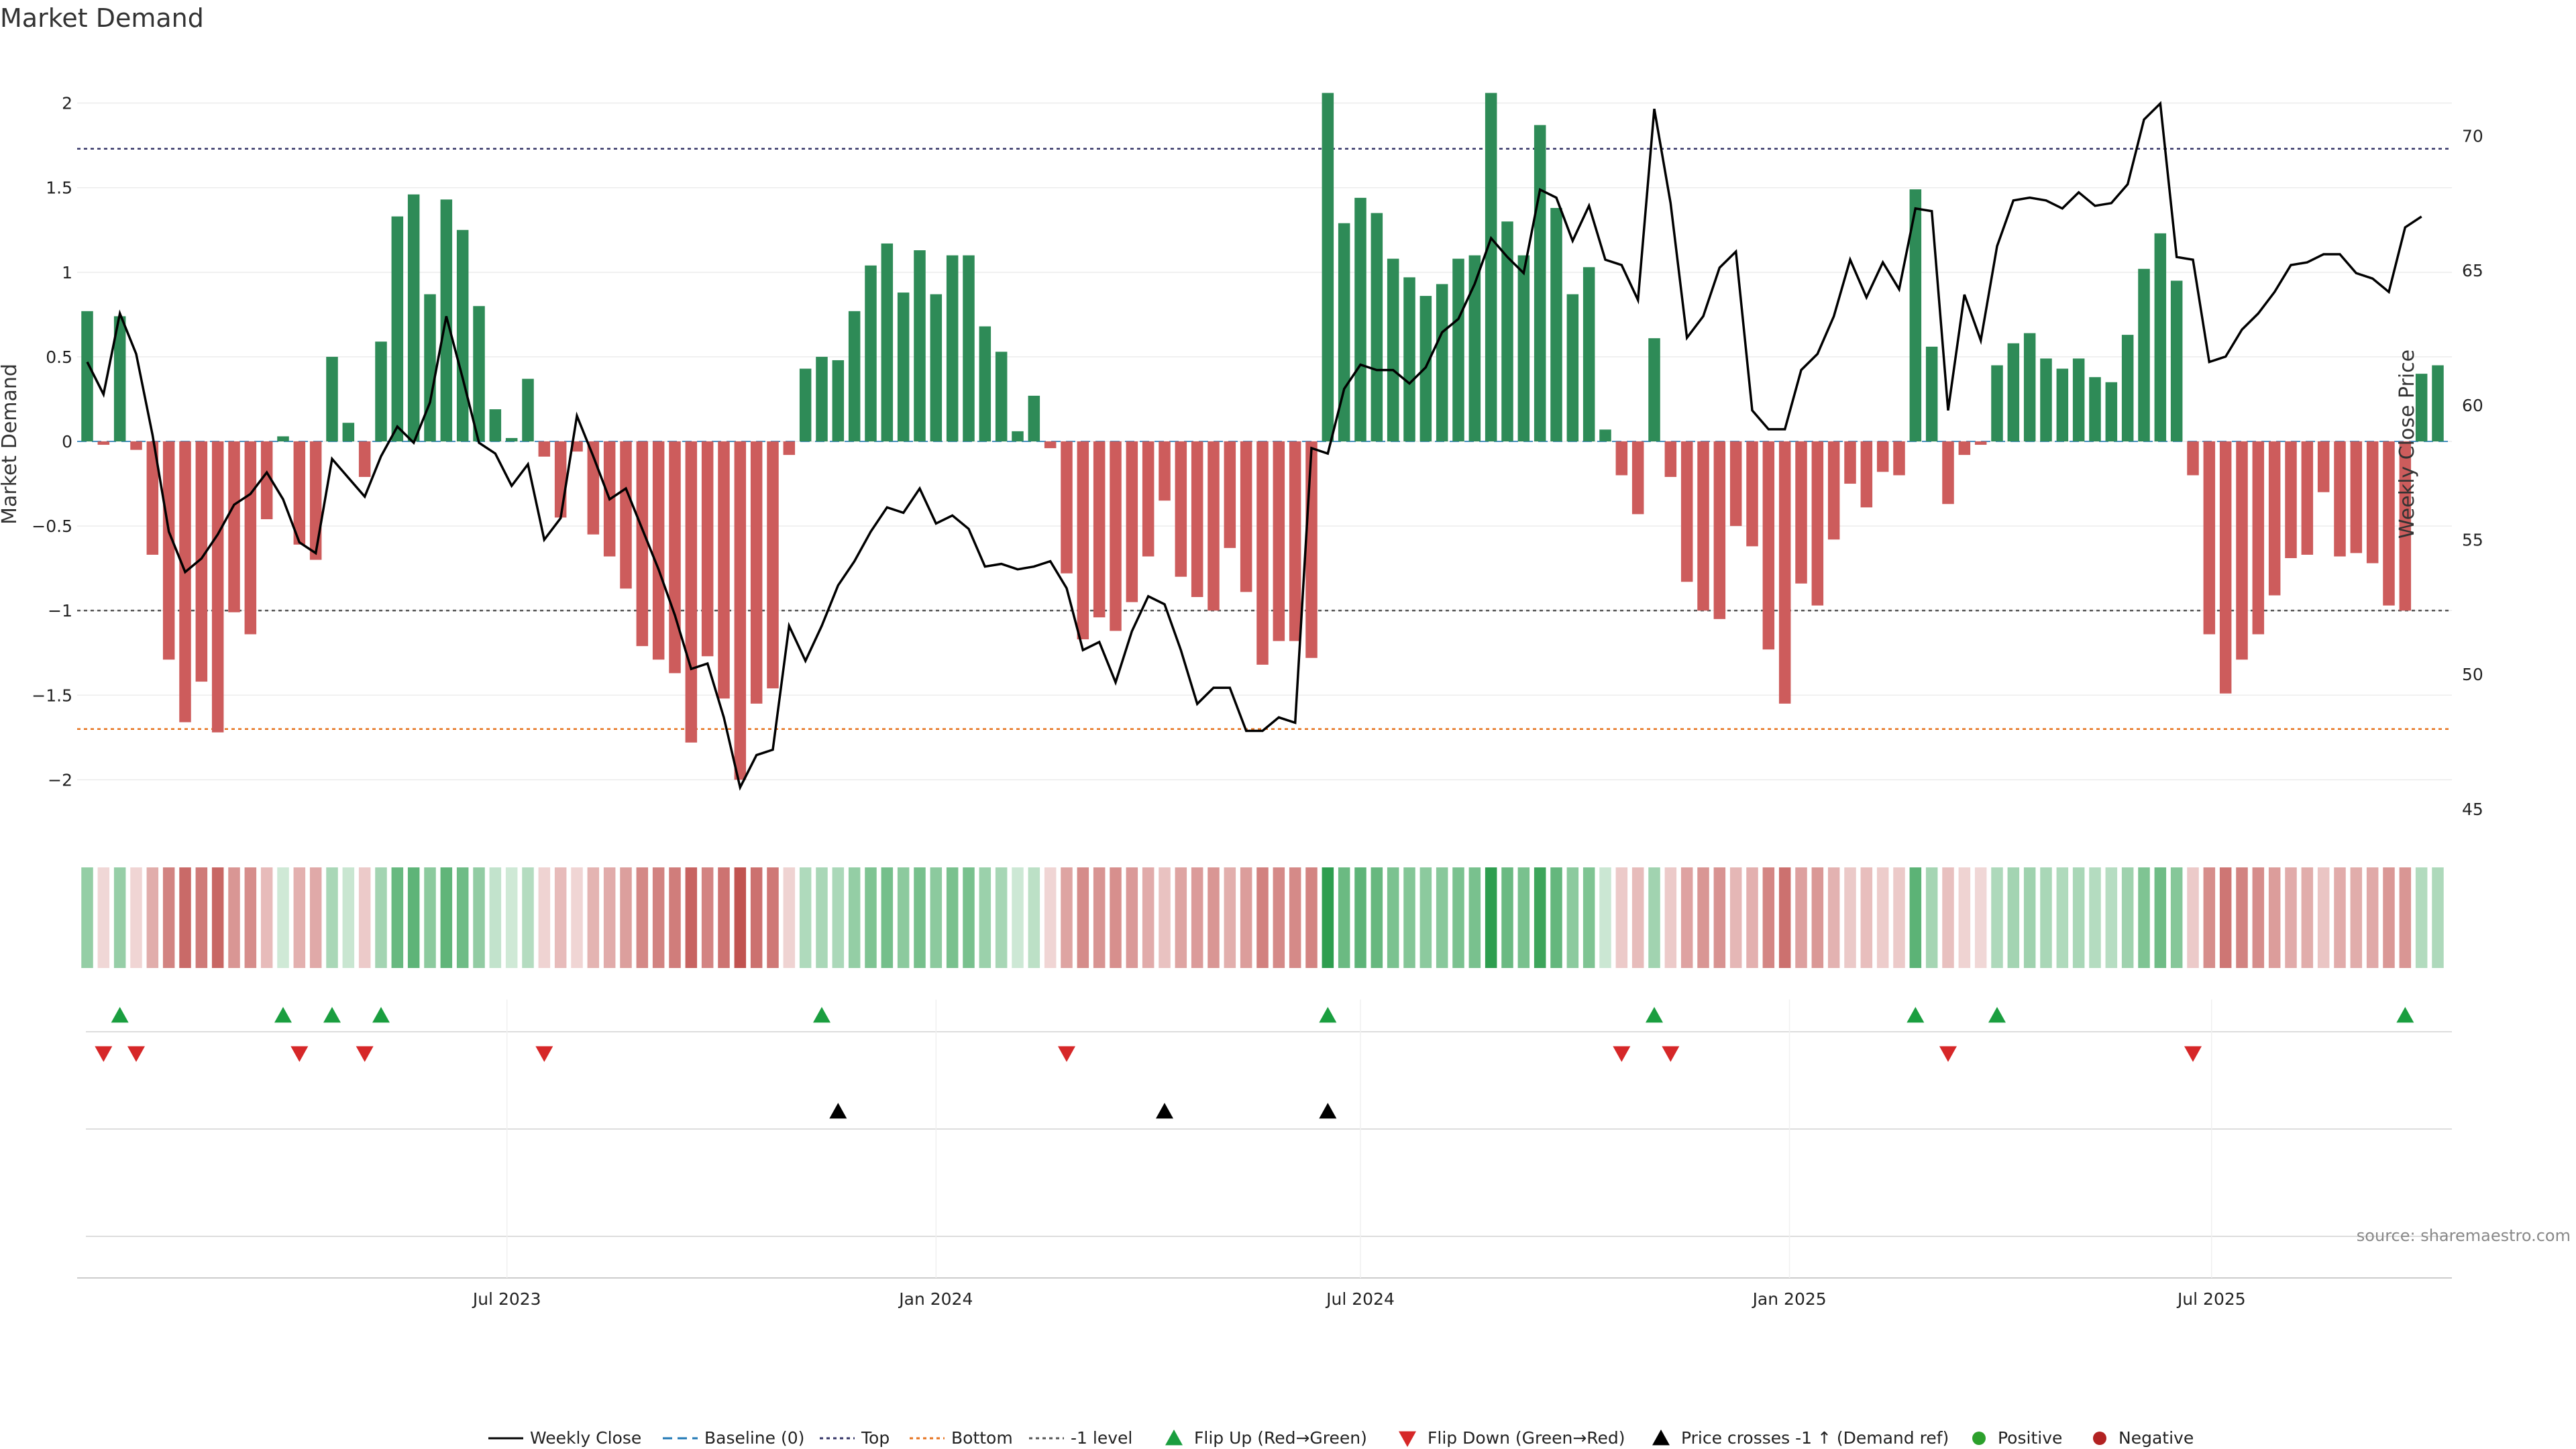 The width and height of the screenshot is (2576, 1449). What do you see at coordinates (855, 1438) in the screenshot?
I see `legend-item: Top` at bounding box center [855, 1438].